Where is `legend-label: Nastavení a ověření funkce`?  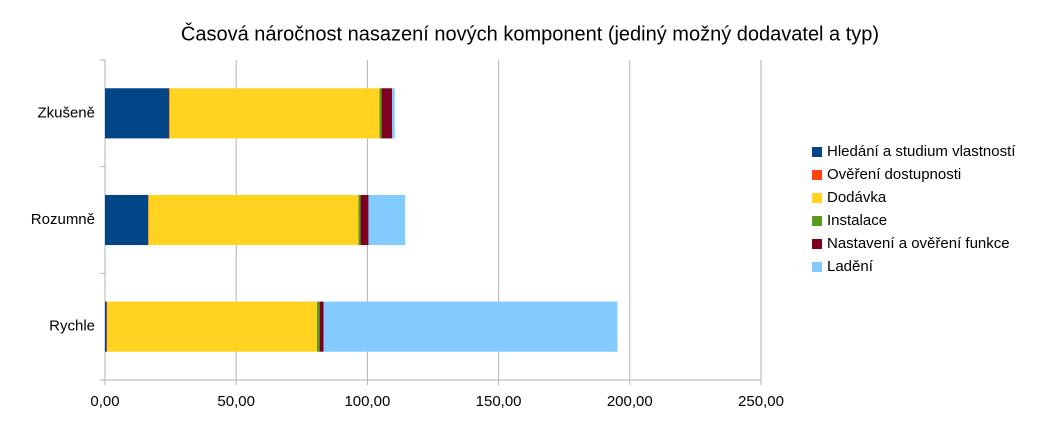 legend-label: Nastavení a ověření funkce is located at coordinates (918, 243).